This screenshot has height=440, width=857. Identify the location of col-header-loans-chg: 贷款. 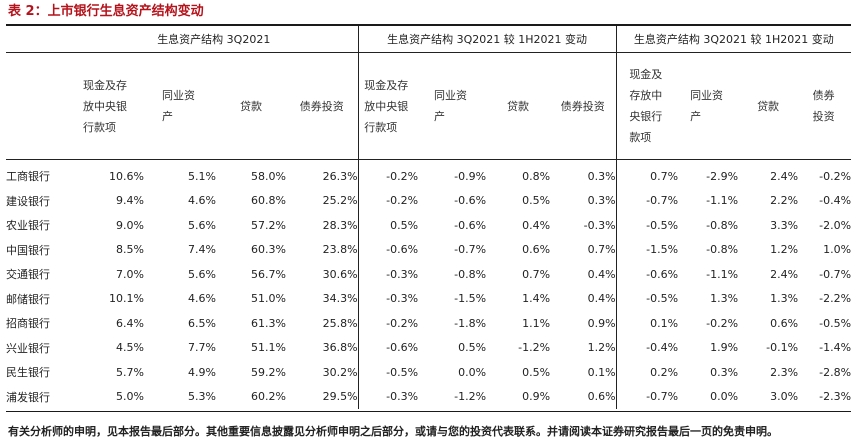
(518, 106).